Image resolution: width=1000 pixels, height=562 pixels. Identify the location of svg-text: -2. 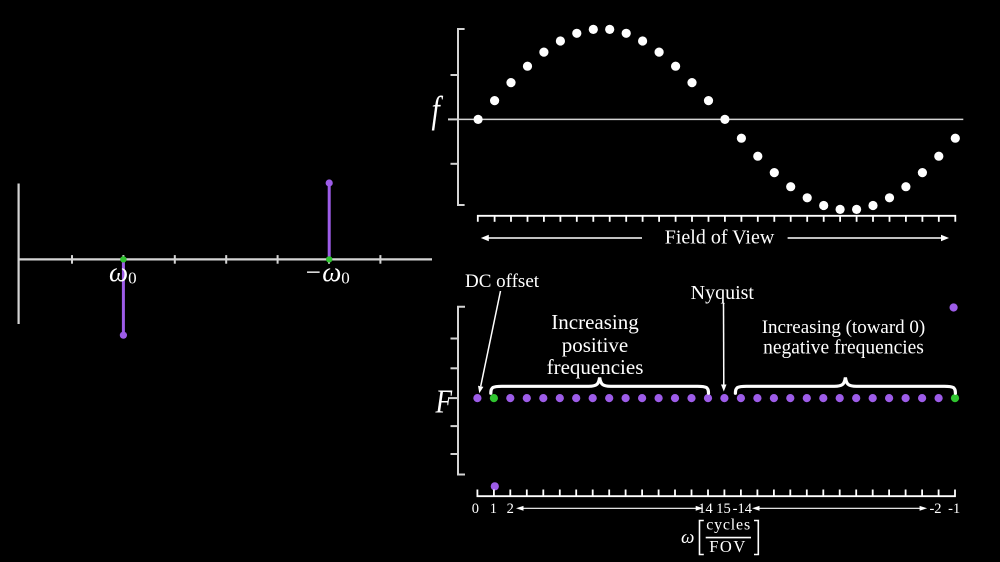
(935, 509).